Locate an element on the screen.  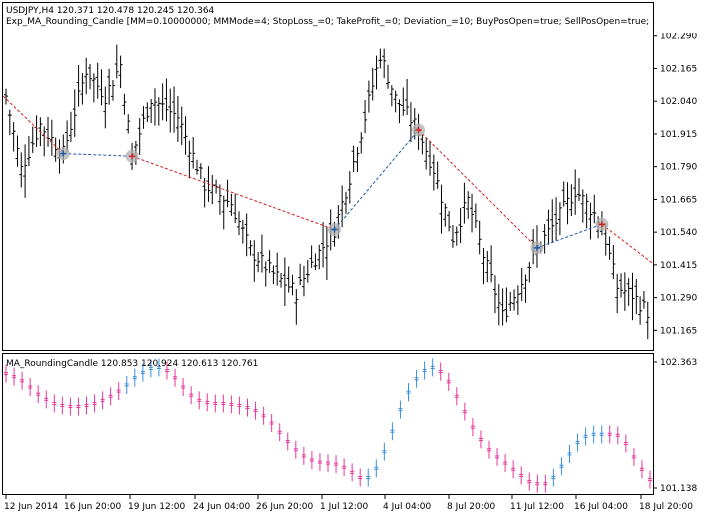
price-tick-label: 102.040 is located at coordinates (678, 102).